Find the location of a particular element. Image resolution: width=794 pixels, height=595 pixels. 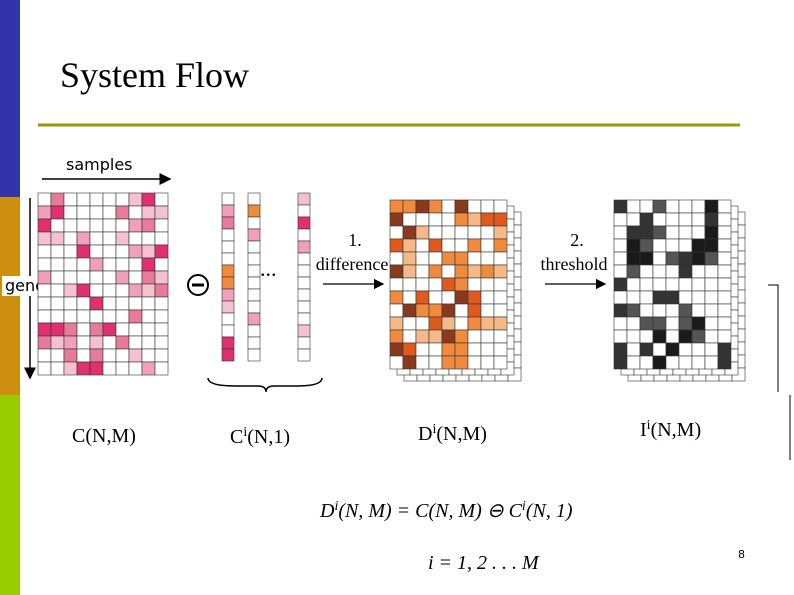

text-part: D is located at coordinates (327, 511).